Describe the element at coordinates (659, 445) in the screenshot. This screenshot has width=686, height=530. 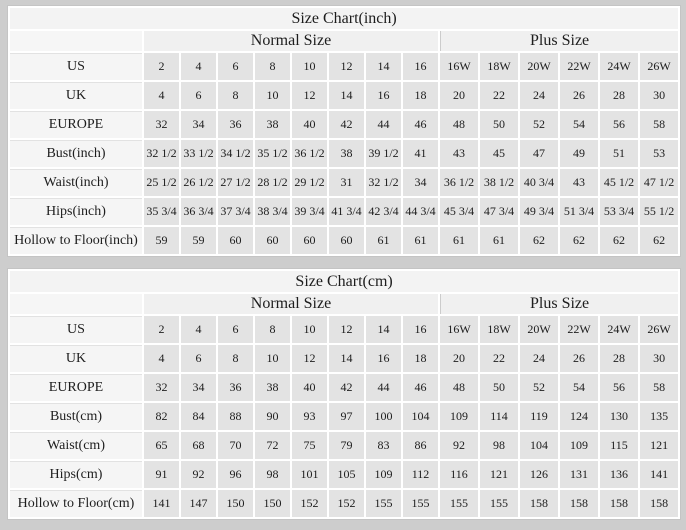
I see `size-value-cell: 121` at that location.